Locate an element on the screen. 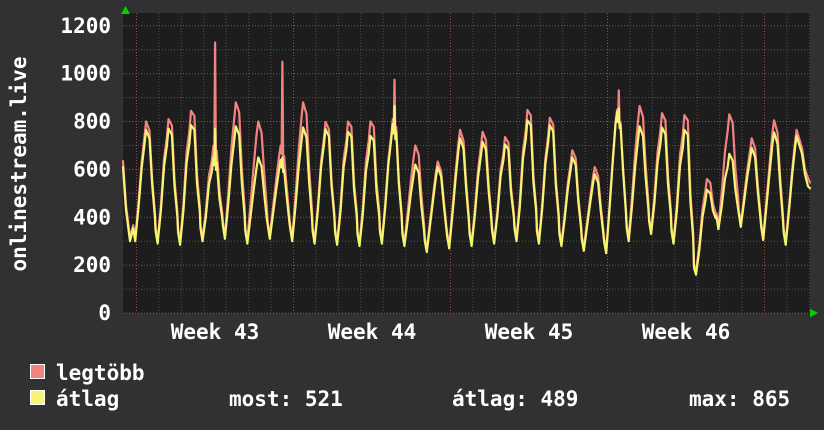 This screenshot has height=430, width=824. stat-most: most: 521 is located at coordinates (286, 399).